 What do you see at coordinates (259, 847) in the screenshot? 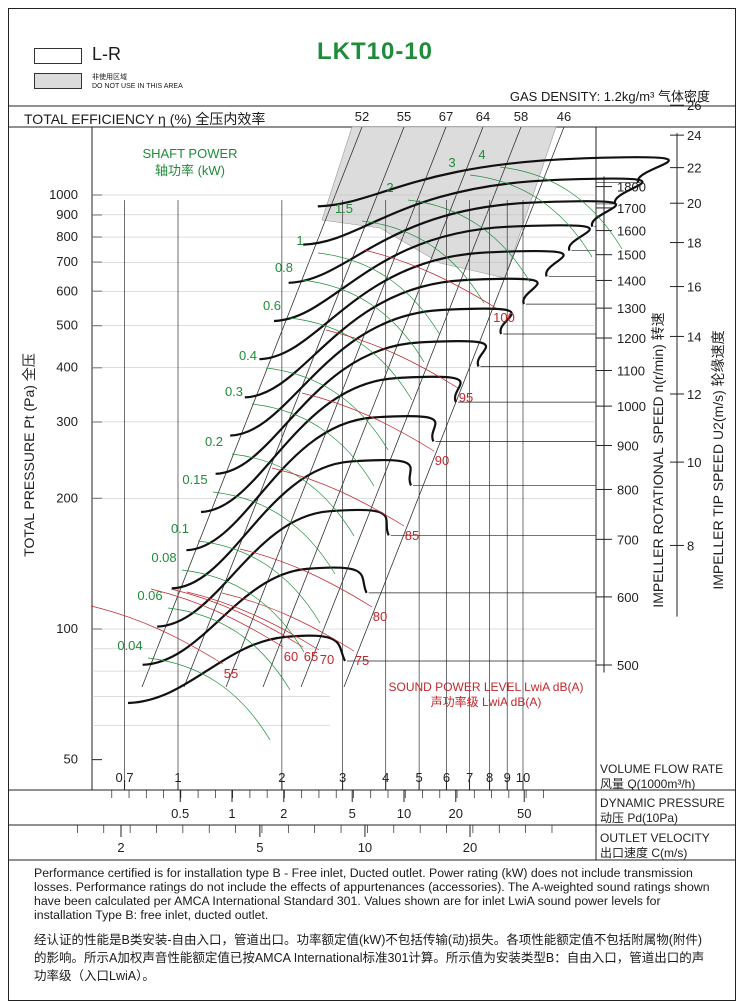
I see `velocity-tick-label-5: 5` at bounding box center [259, 847].